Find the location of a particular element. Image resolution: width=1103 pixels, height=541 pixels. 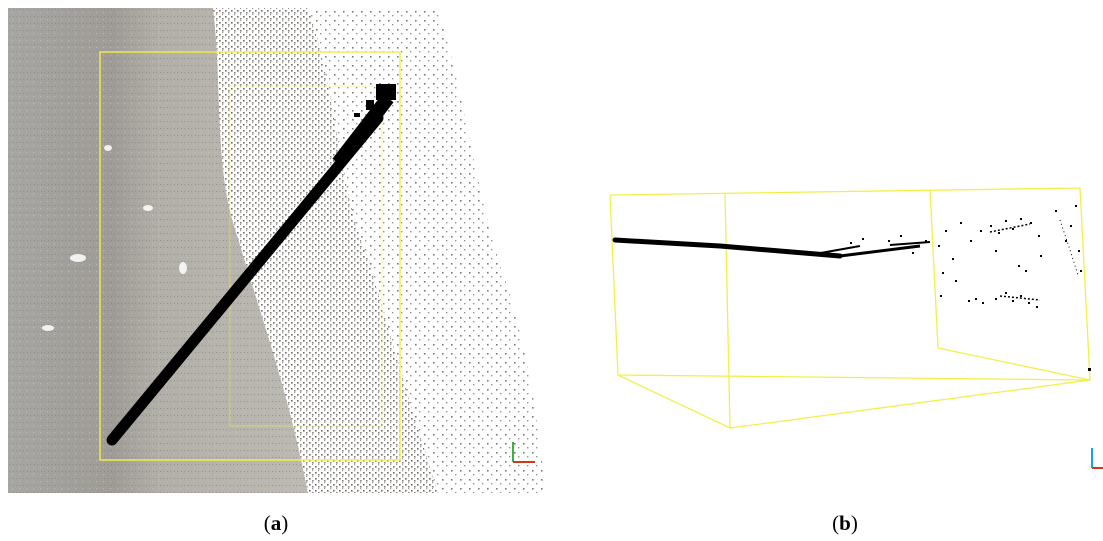

xy-axis-triad-icon is located at coordinates (523, 452).